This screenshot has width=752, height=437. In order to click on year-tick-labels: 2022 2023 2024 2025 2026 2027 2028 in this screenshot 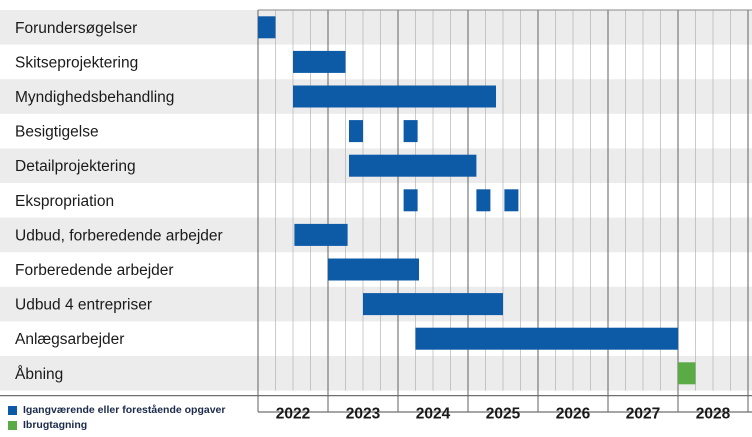, I will do `click(503, 414)`.